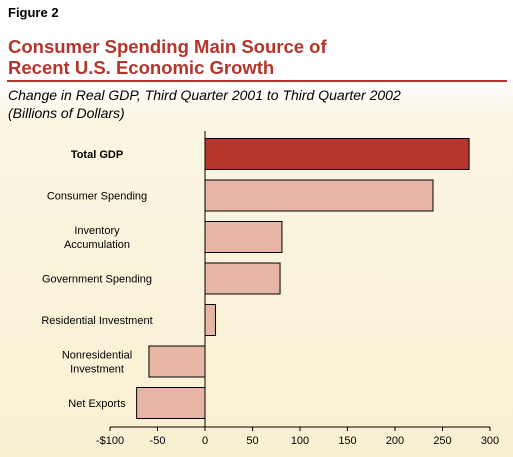 The width and height of the screenshot is (513, 457). I want to click on category-label-2-0: Inventory, so click(97, 231).